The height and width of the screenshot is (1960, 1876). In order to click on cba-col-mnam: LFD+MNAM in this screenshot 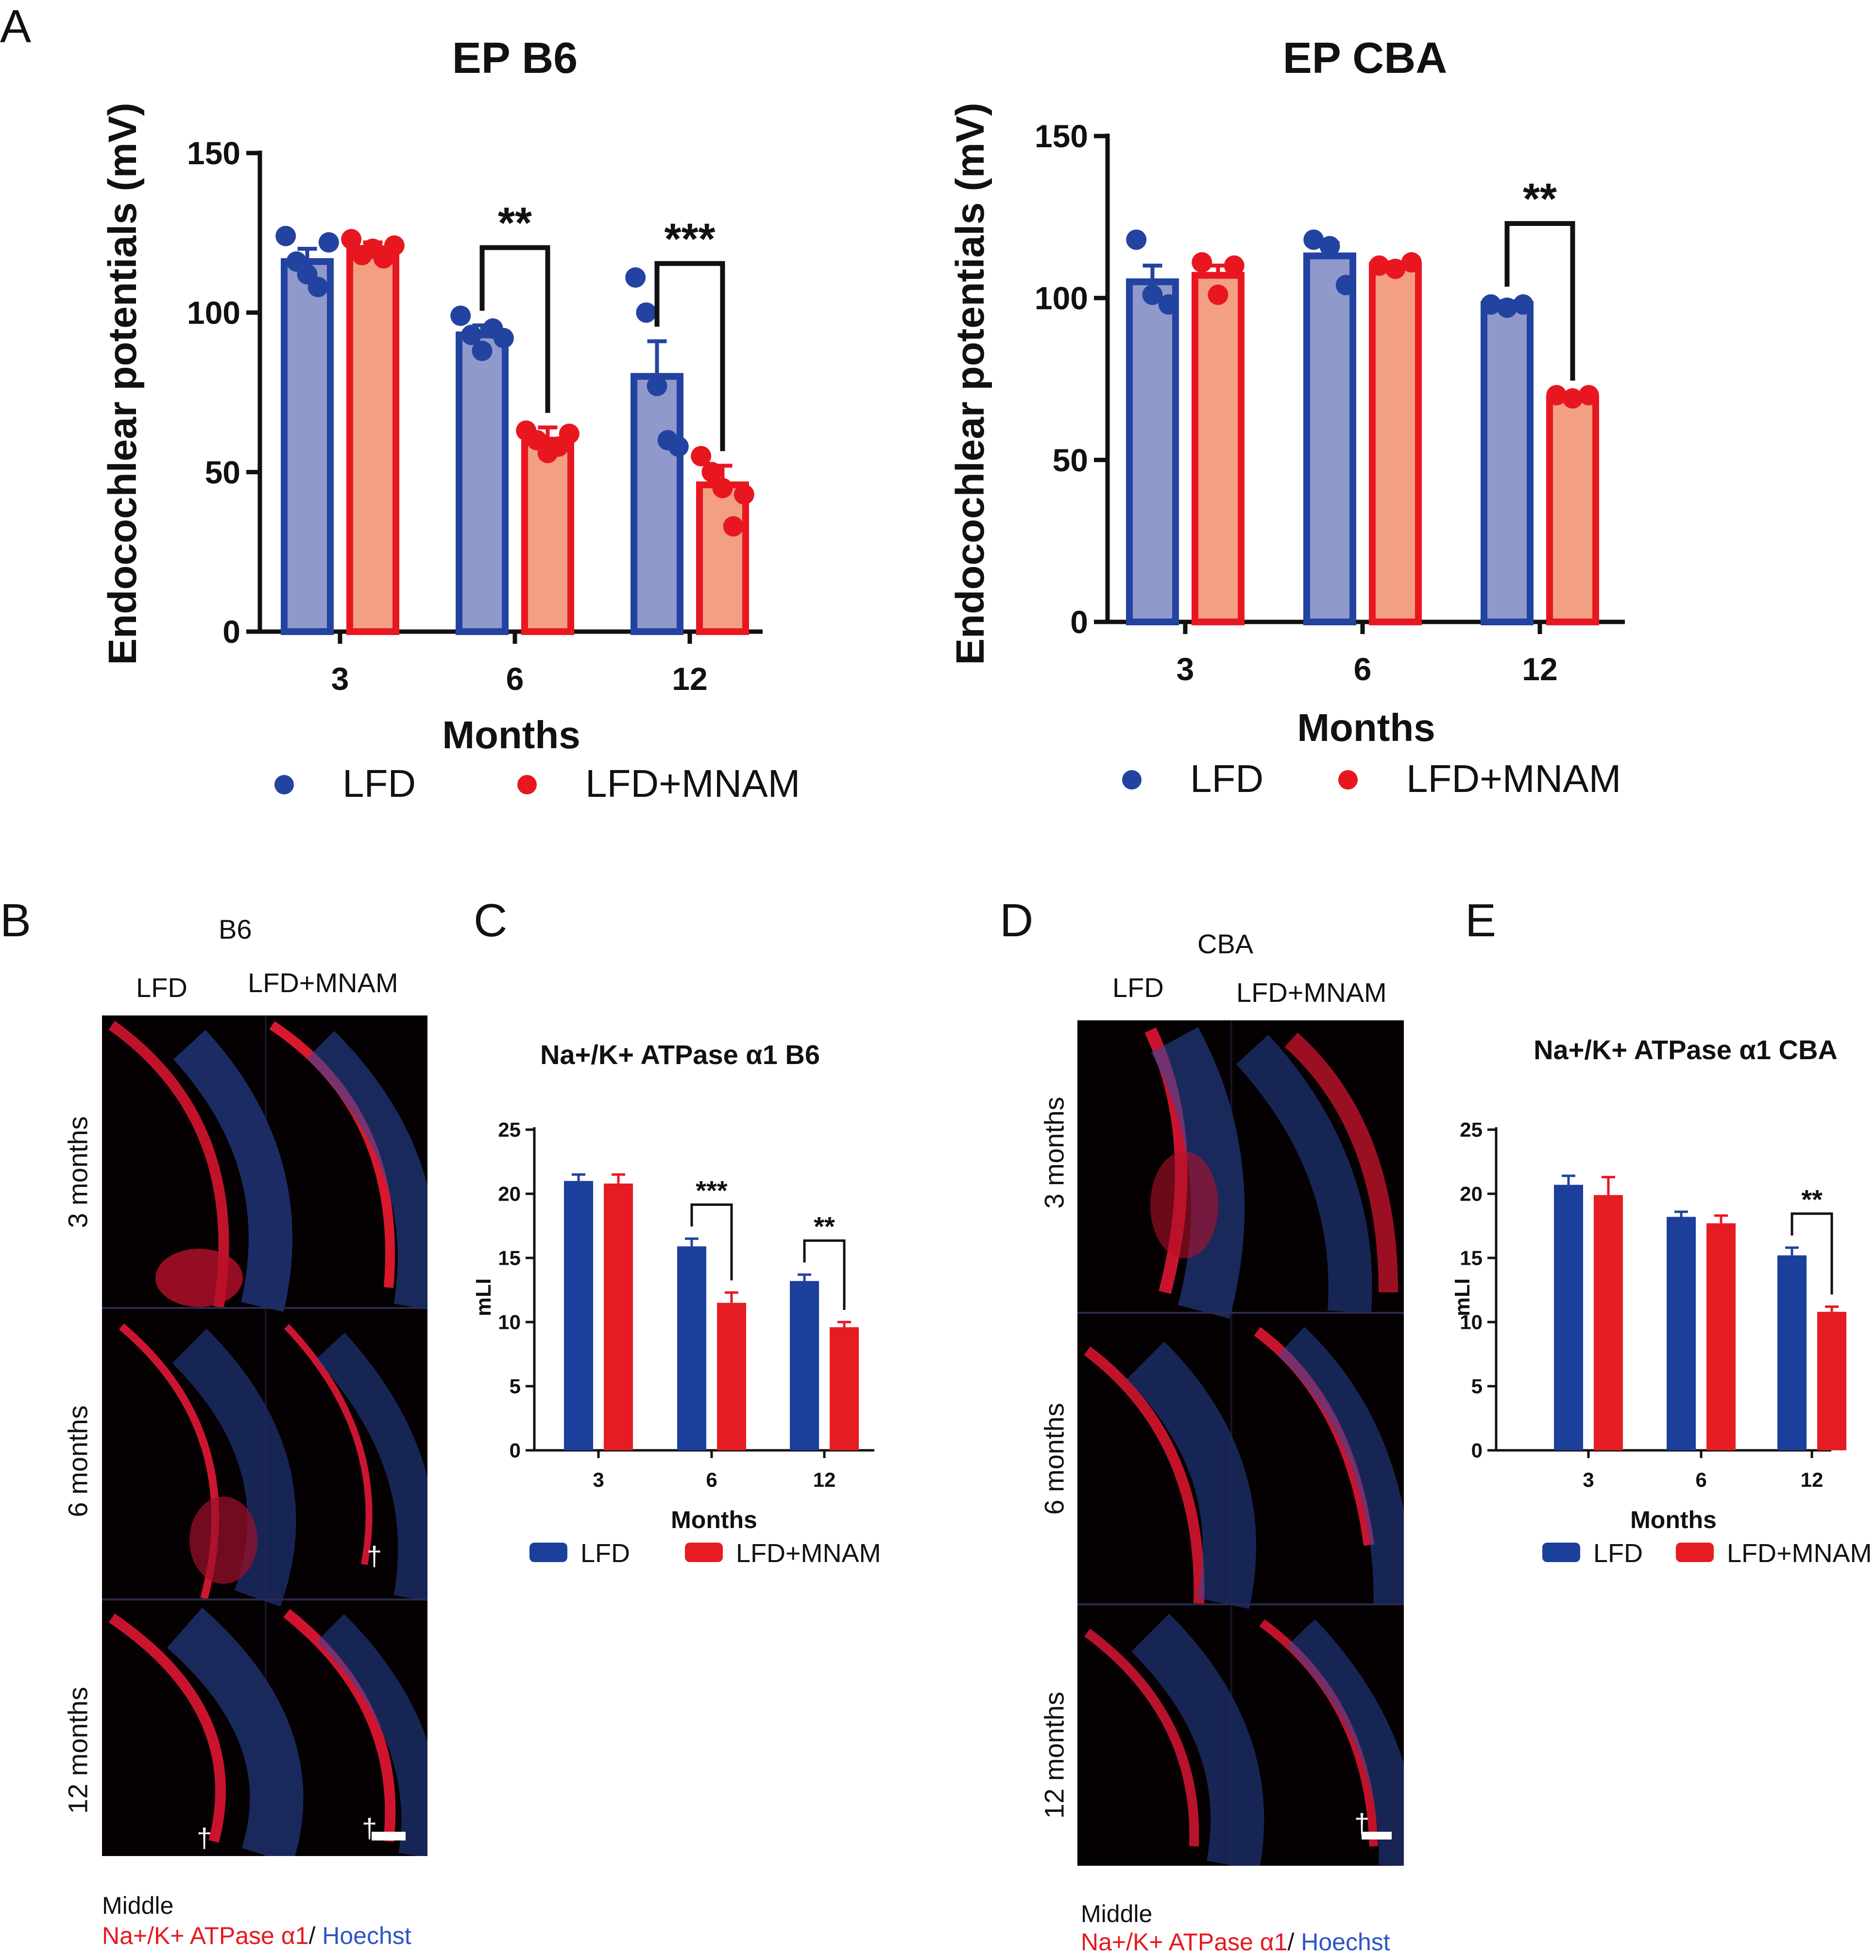, I will do `click(1311, 992)`.